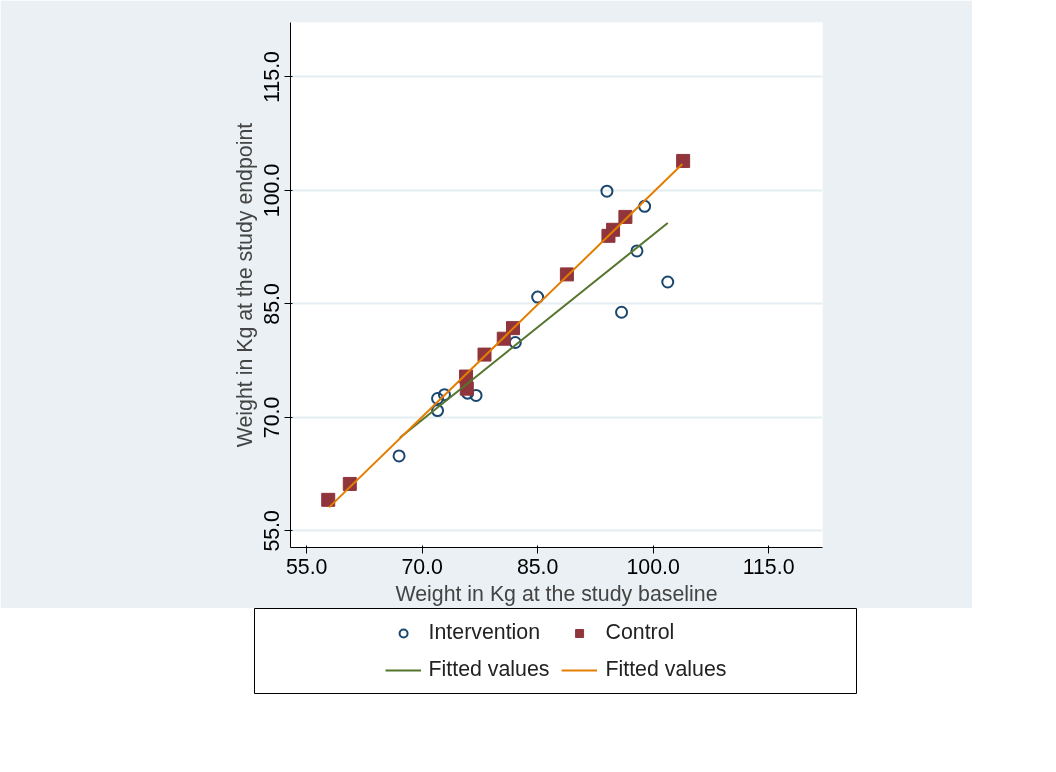 The width and height of the screenshot is (1056, 772). What do you see at coordinates (537, 566) in the screenshot?
I see `x-tick-label: 85.0` at bounding box center [537, 566].